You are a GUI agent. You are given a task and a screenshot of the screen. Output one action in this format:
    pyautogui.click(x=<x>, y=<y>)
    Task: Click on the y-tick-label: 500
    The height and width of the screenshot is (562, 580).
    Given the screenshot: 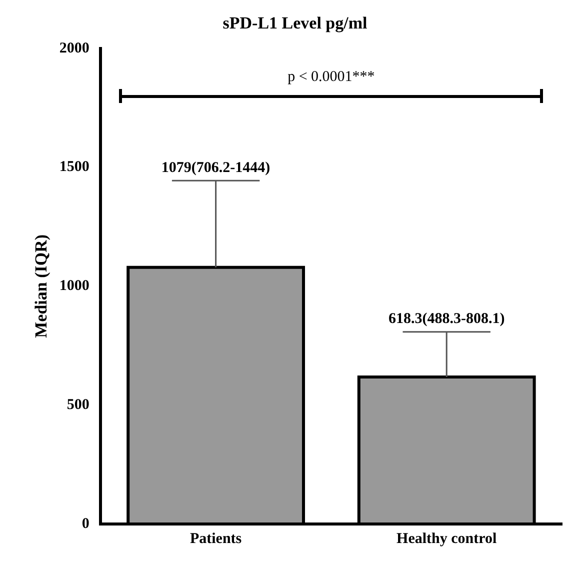 What is the action you would take?
    pyautogui.click(x=78, y=404)
    